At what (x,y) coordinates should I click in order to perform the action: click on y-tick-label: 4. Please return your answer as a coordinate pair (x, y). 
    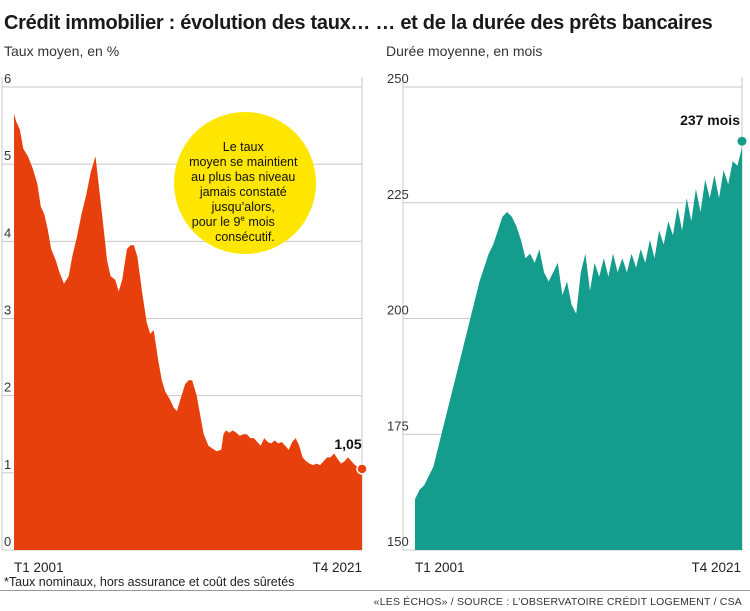
    Looking at the image, I should click on (7, 232).